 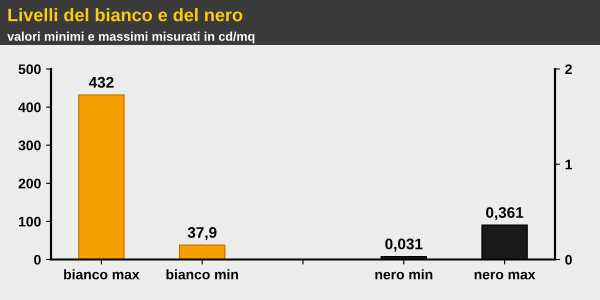 What do you see at coordinates (29, 69) in the screenshot?
I see `y-tick-label: 500` at bounding box center [29, 69].